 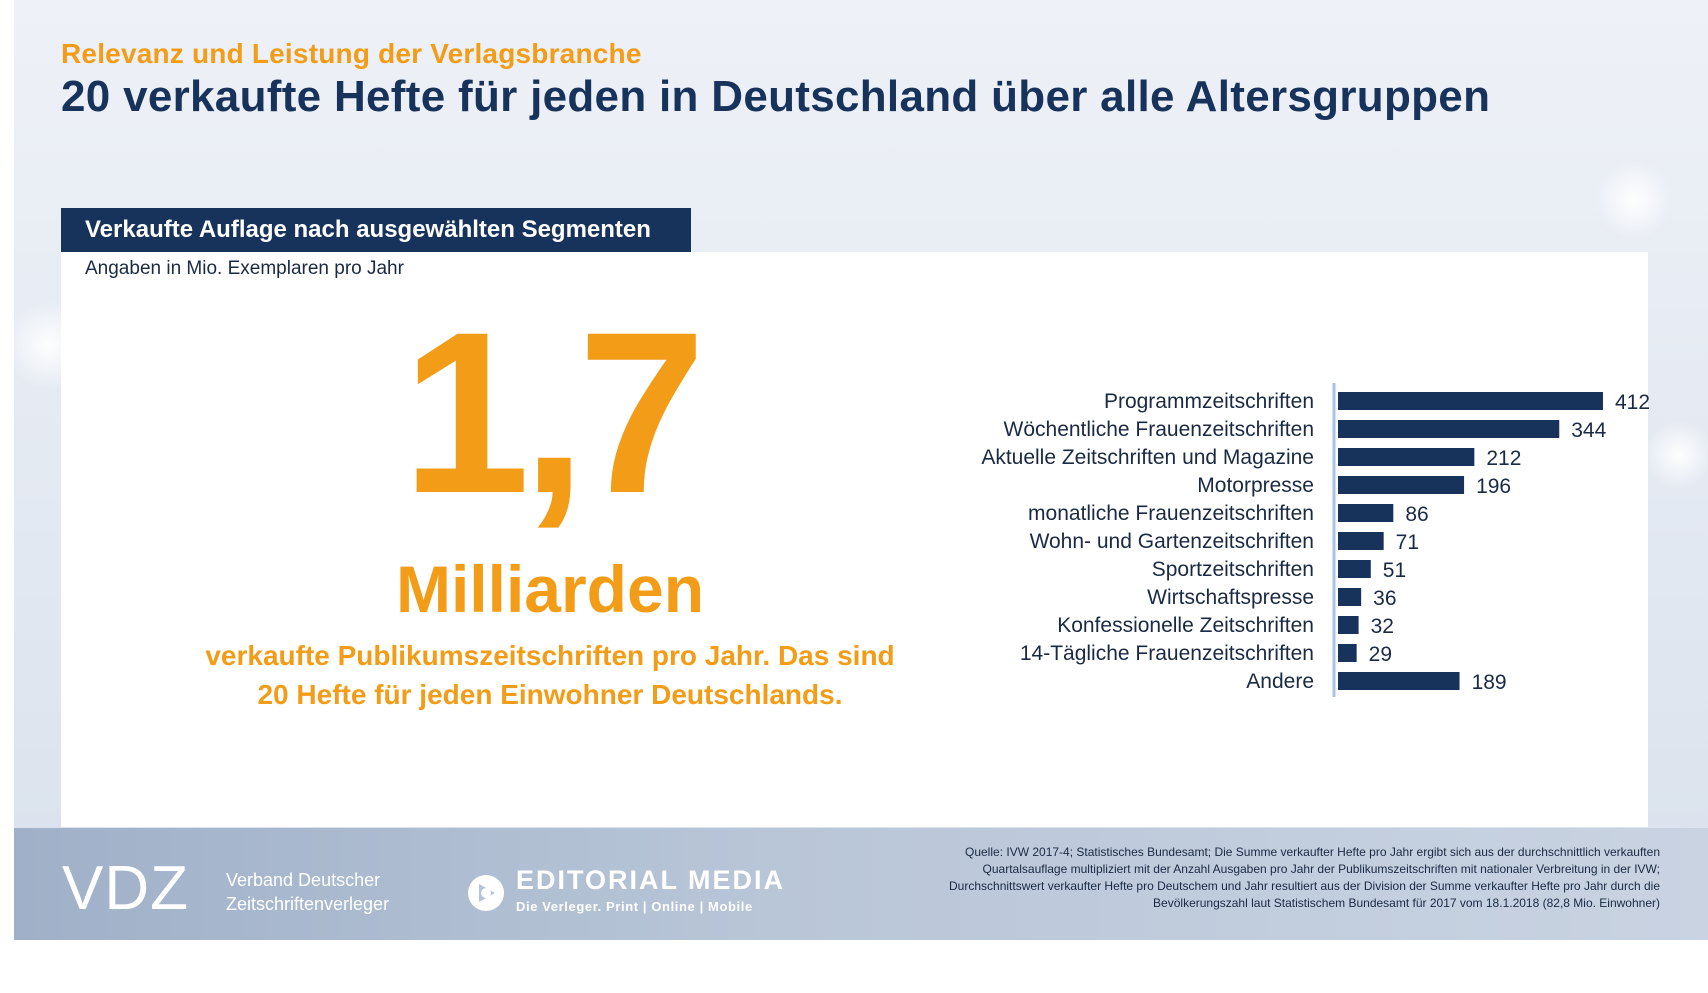 I want to click on editorial-media-logo-icon, so click(x=486, y=893).